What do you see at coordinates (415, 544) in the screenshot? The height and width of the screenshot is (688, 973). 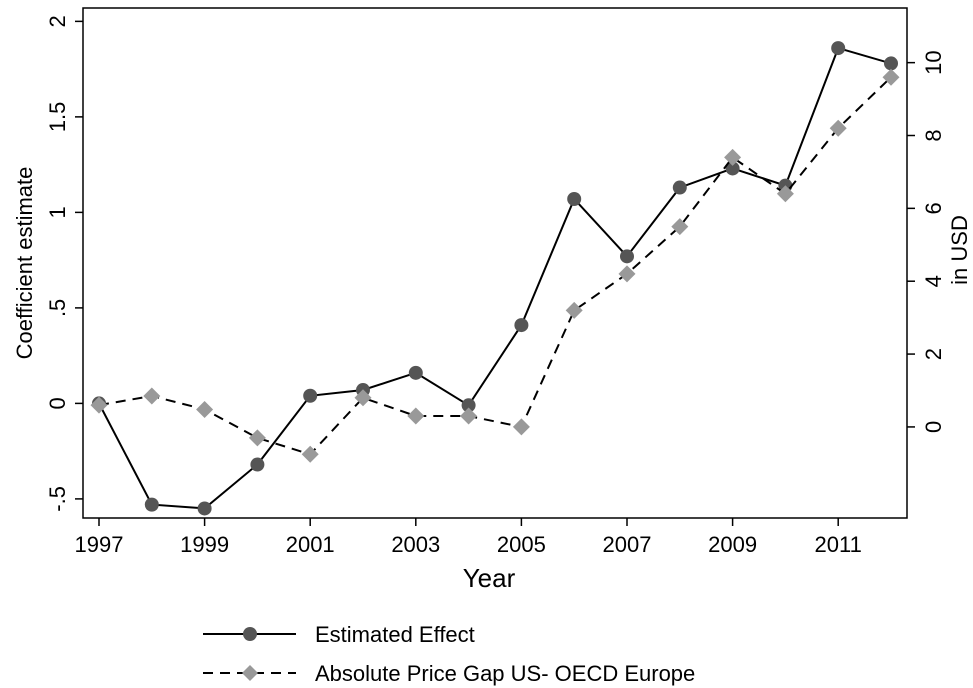 I see `x-tick-label: 2003` at bounding box center [415, 544].